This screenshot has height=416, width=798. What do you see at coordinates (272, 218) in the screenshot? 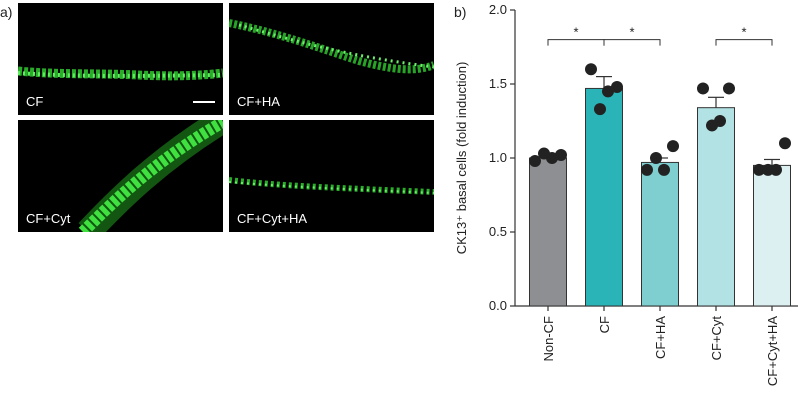
I see `micrograph-label: CF+Cyt+HA` at bounding box center [272, 218].